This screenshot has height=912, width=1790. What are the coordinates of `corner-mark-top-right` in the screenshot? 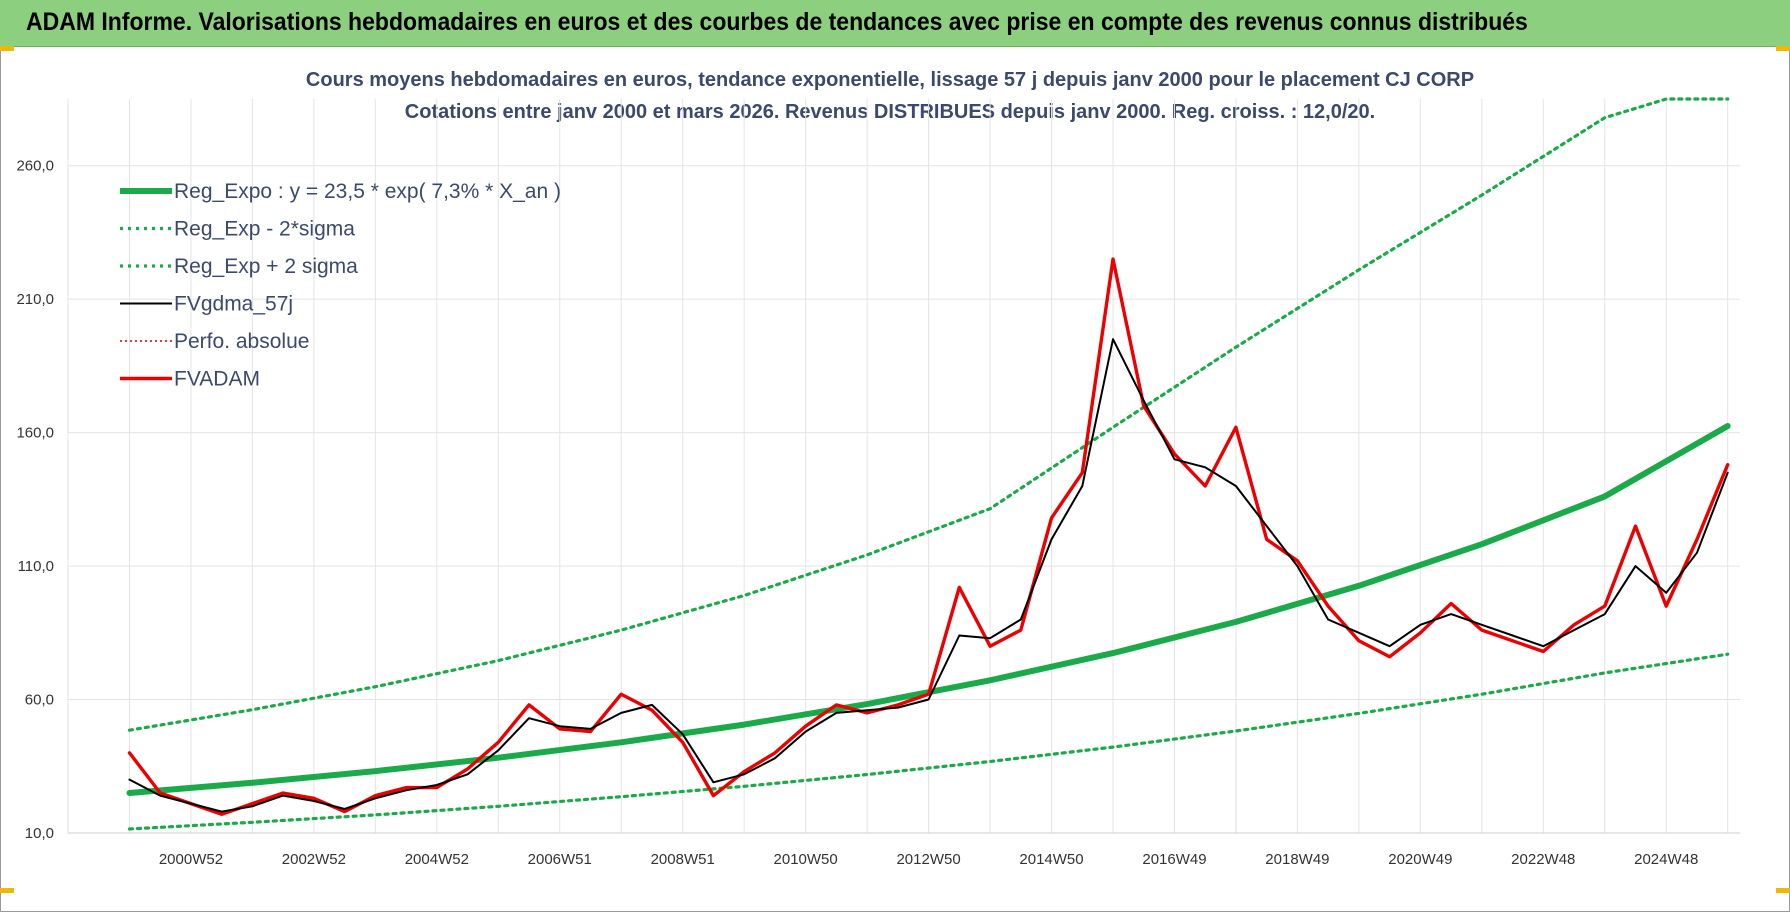 It's located at (1783, 48).